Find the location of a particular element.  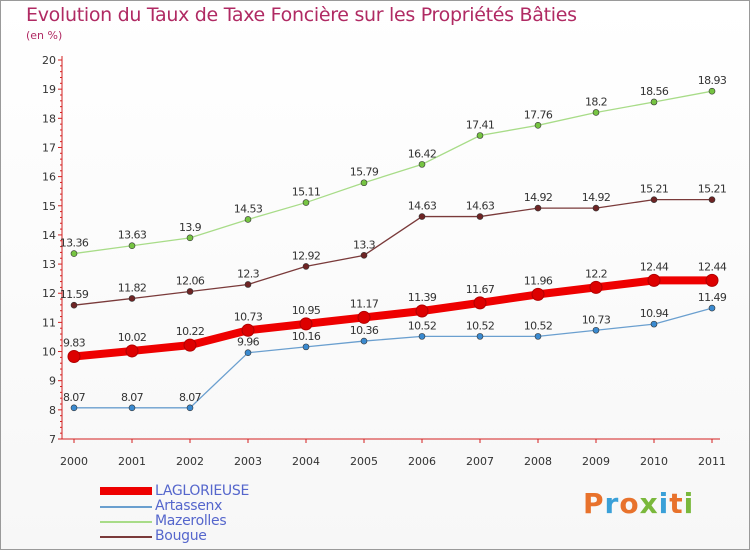

data-label-mazerolles: 14.53 is located at coordinates (248, 208).